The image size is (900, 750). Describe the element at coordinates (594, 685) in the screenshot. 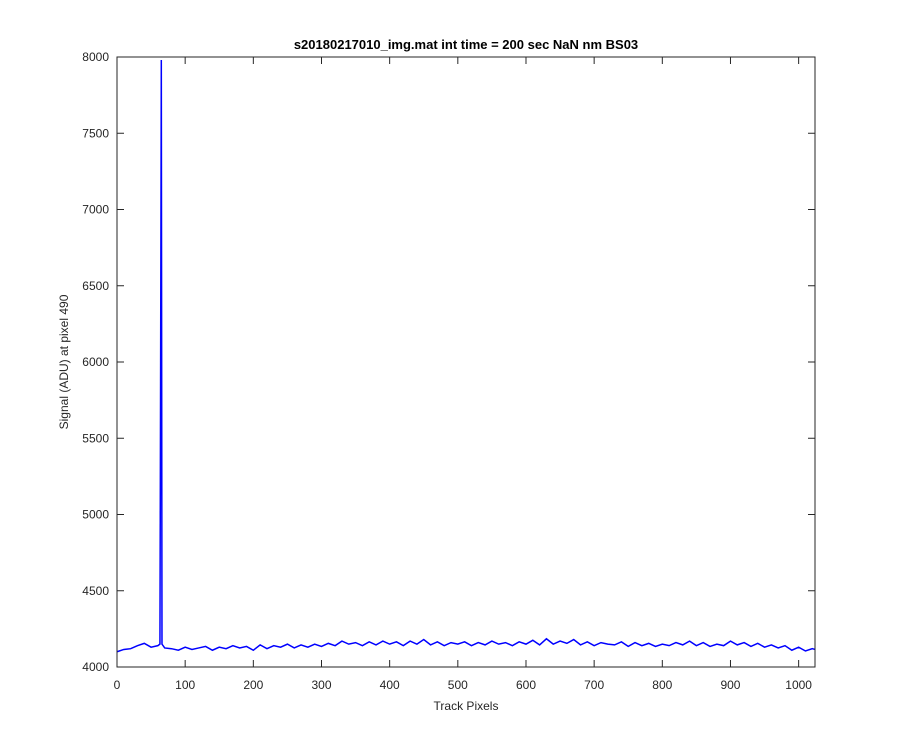

I see `x-tick-label: 700` at that location.